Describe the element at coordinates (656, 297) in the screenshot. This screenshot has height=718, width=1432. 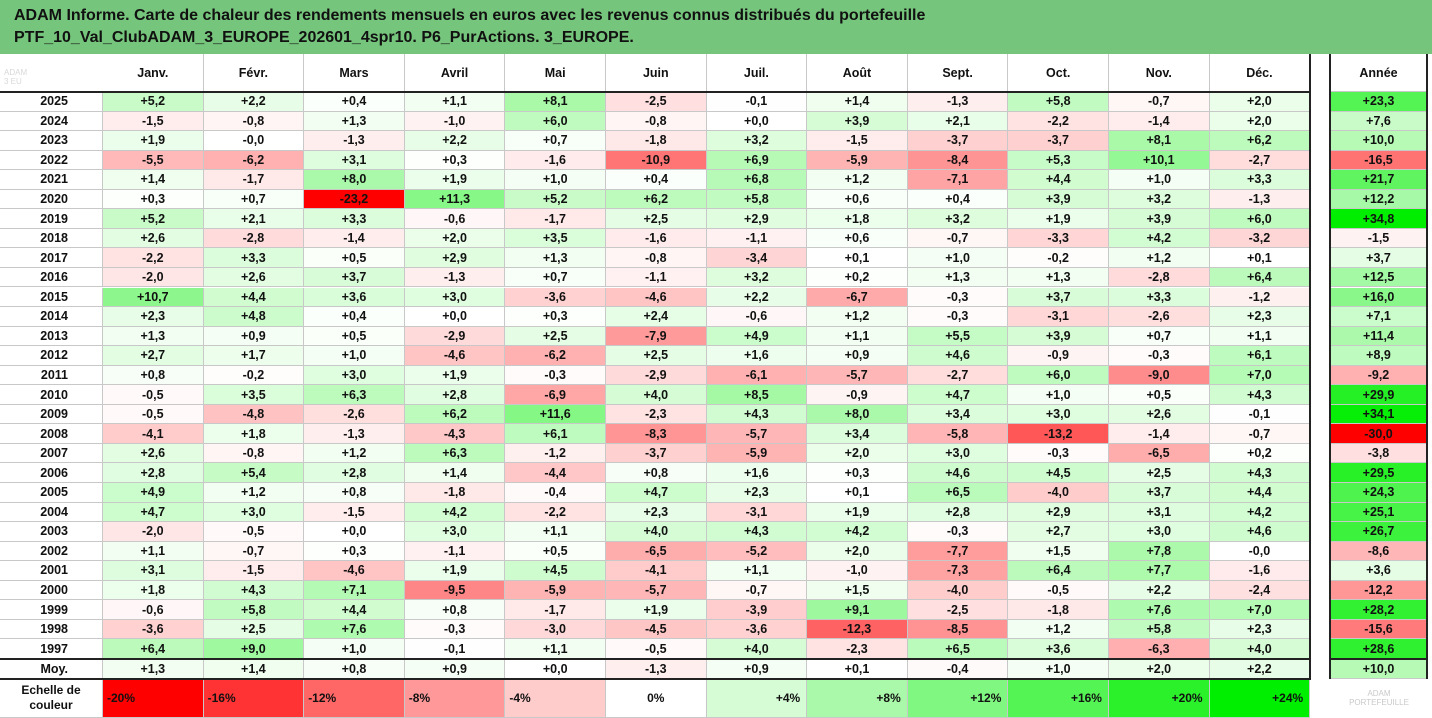
I see `heatmap-cell: -4,6` at that location.